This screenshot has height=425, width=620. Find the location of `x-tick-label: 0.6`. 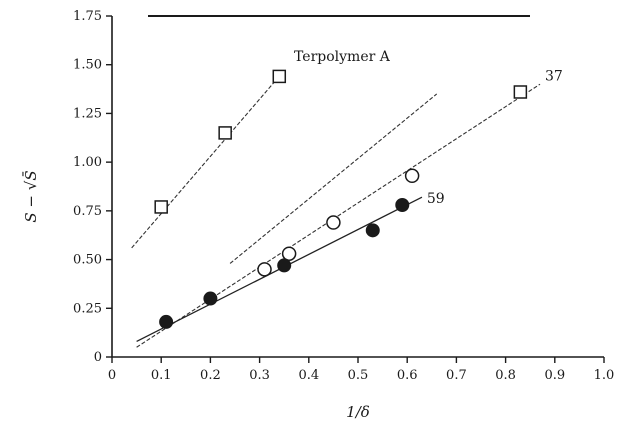

x-tick-label: 0.6 is located at coordinates (407, 375).